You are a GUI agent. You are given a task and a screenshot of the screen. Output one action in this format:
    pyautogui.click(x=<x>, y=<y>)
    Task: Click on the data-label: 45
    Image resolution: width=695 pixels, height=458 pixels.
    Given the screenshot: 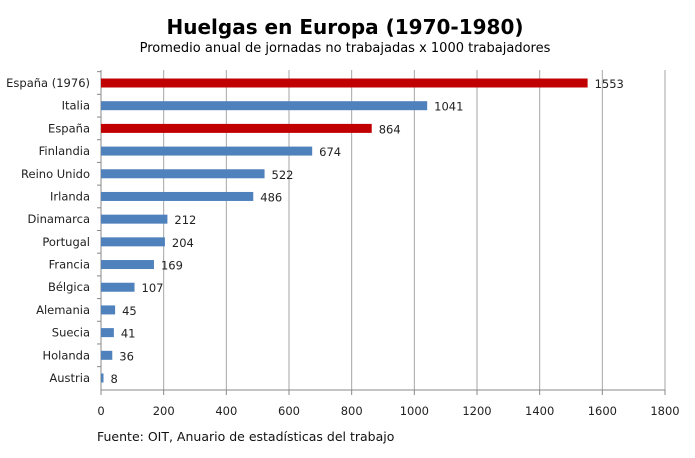 What is the action you would take?
    pyautogui.click(x=129, y=311)
    